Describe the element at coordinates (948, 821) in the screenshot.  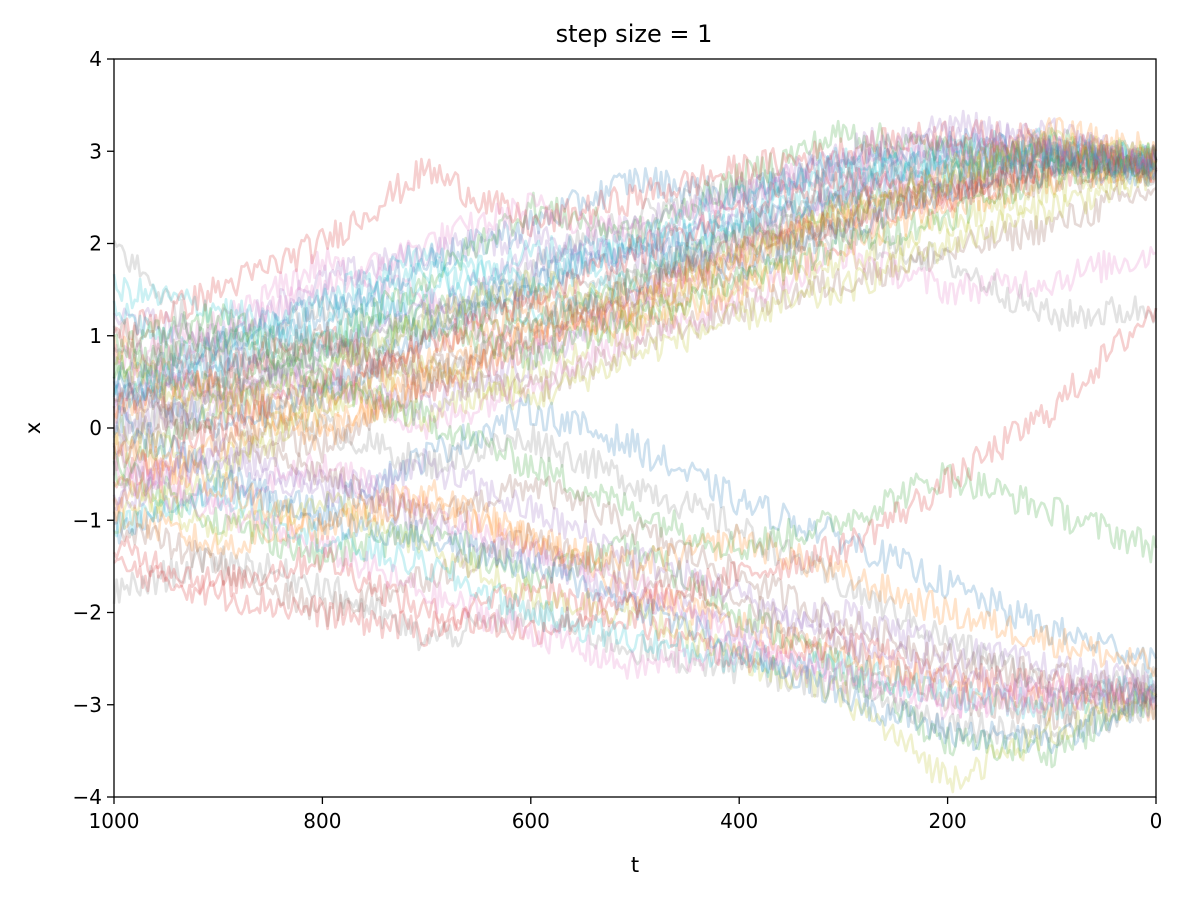
I see `x-tick-label: 200` at that location.